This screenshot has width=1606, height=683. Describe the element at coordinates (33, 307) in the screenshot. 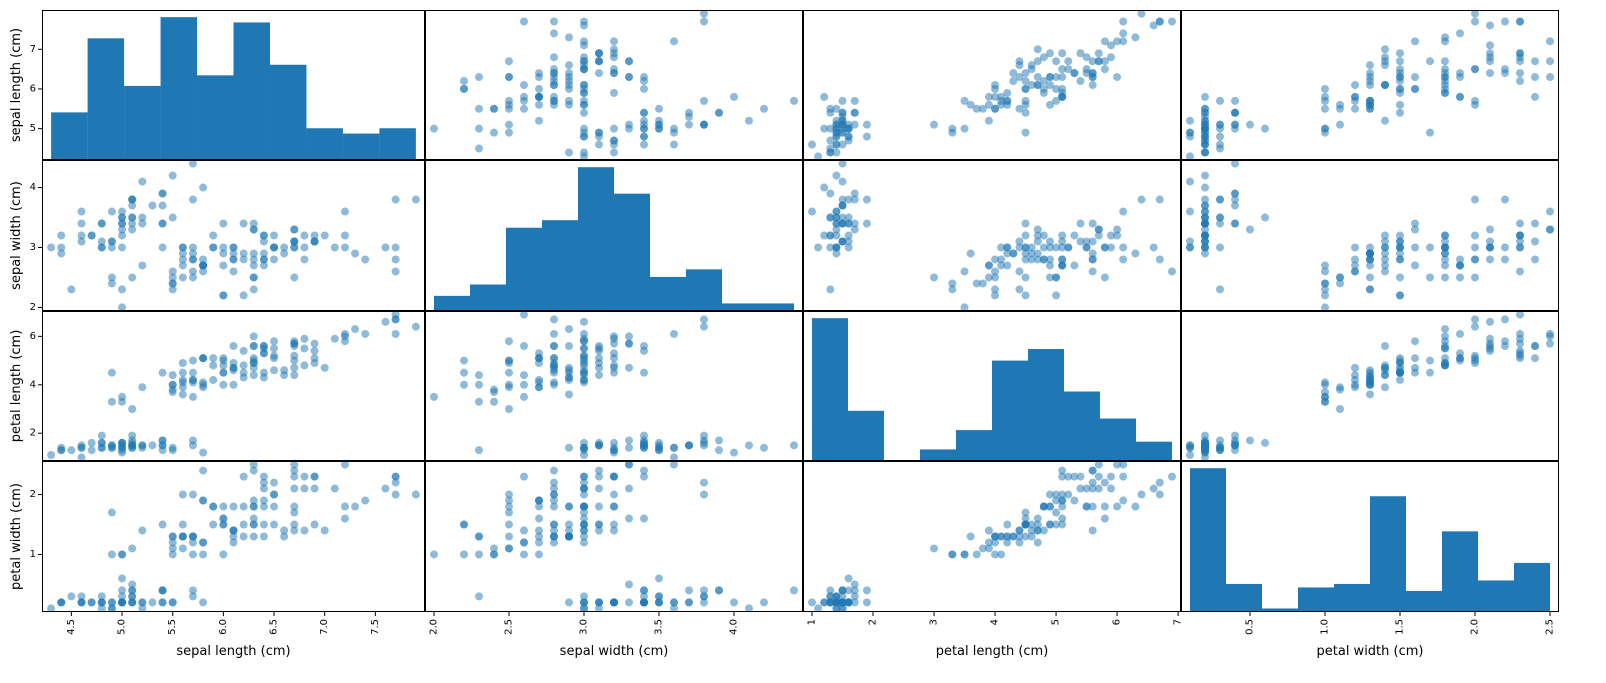

I see `y-tick-label: 2` at that location.